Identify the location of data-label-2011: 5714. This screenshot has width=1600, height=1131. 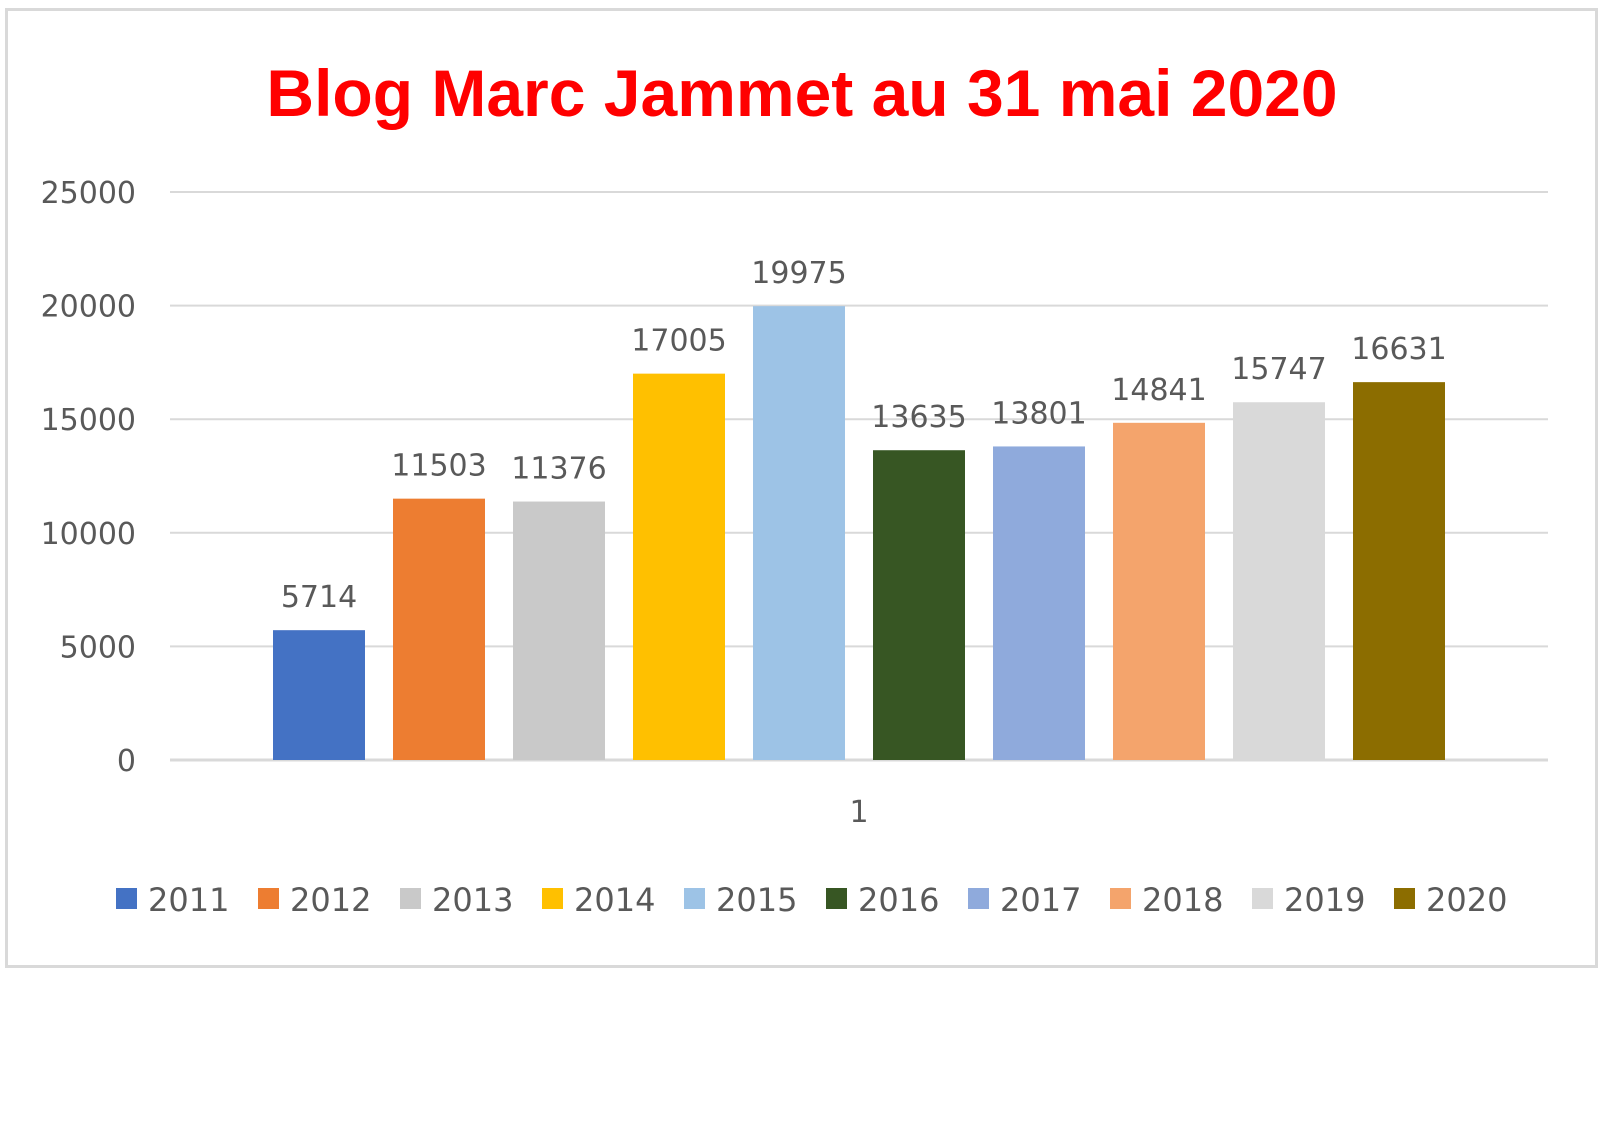
(319, 597).